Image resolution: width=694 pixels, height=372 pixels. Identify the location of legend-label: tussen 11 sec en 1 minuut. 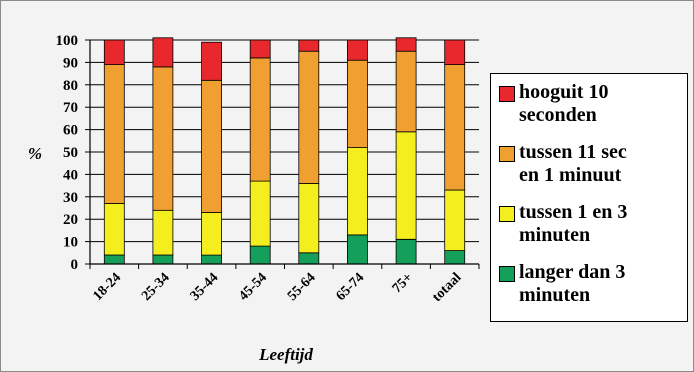
(573, 163).